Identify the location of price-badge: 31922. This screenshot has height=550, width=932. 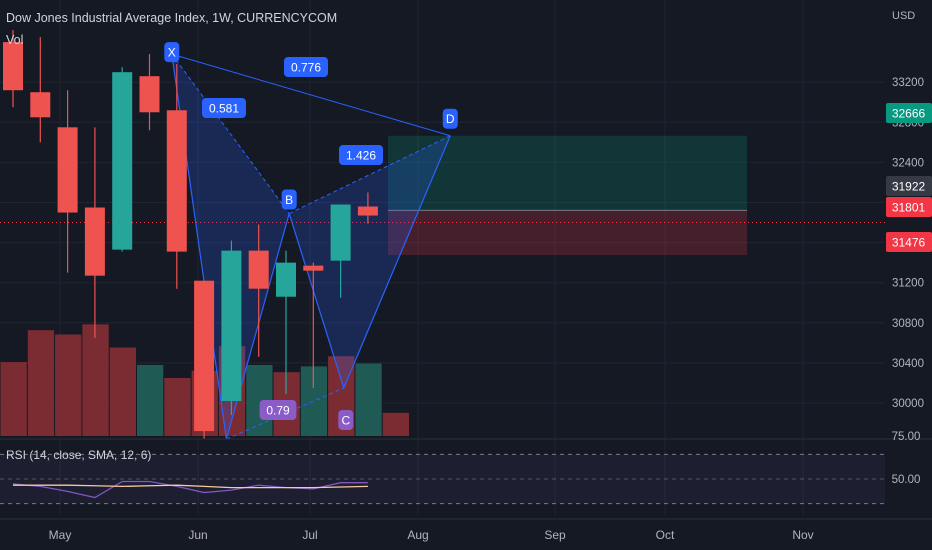
(909, 186).